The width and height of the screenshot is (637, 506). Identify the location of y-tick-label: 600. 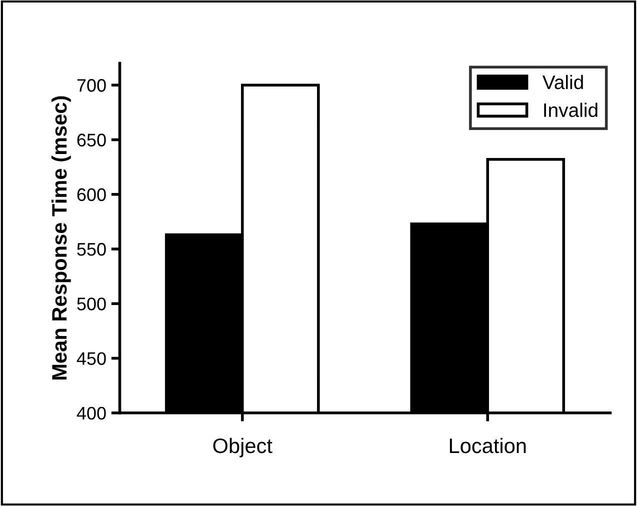
(91, 195).